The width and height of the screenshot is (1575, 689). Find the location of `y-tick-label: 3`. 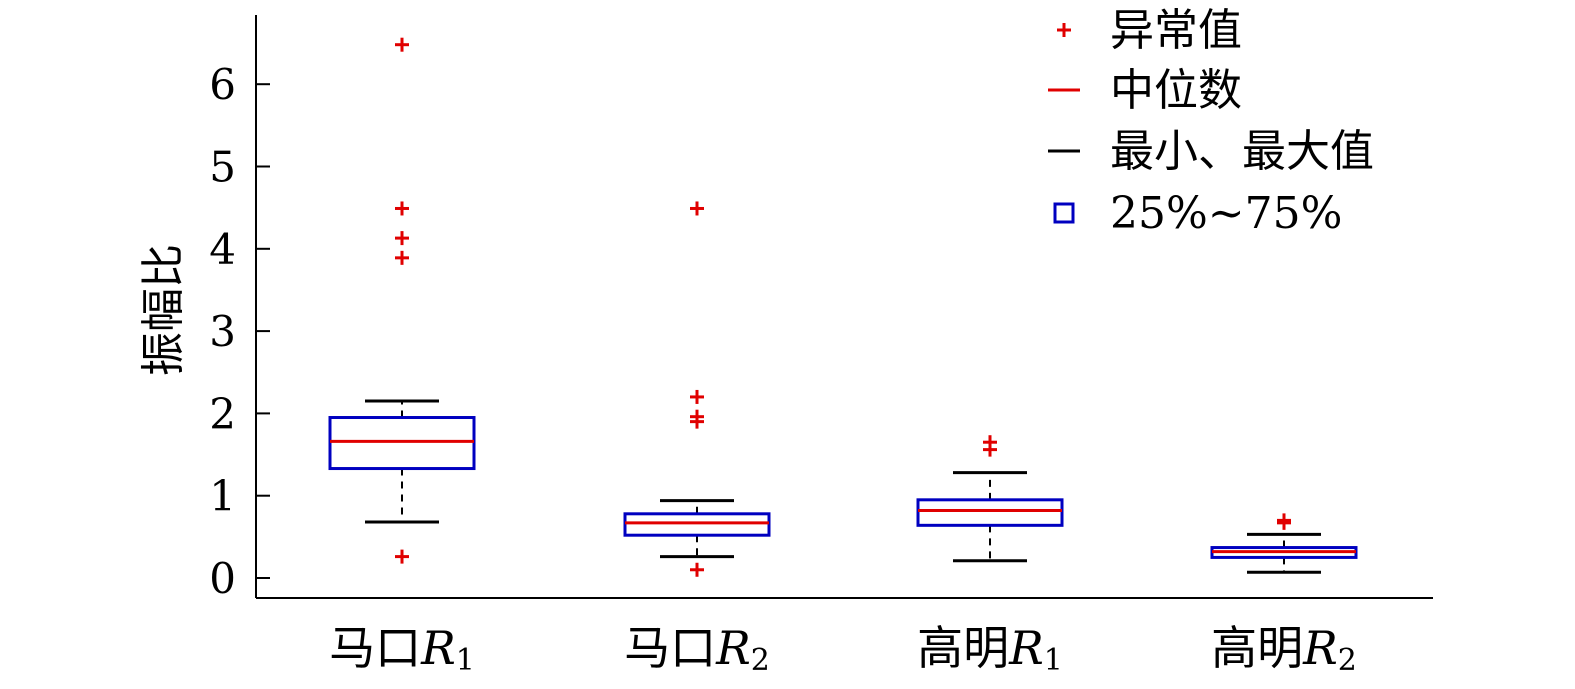

y-tick-label: 3 is located at coordinates (222, 331).